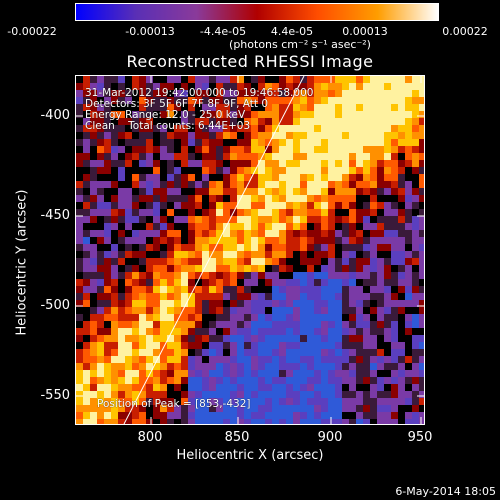 The width and height of the screenshot is (500, 500). Describe the element at coordinates (300, 44) in the screenshot. I see `colorbar-unit-label: (photons cm⁻² s⁻¹ asec⁻²)` at that location.